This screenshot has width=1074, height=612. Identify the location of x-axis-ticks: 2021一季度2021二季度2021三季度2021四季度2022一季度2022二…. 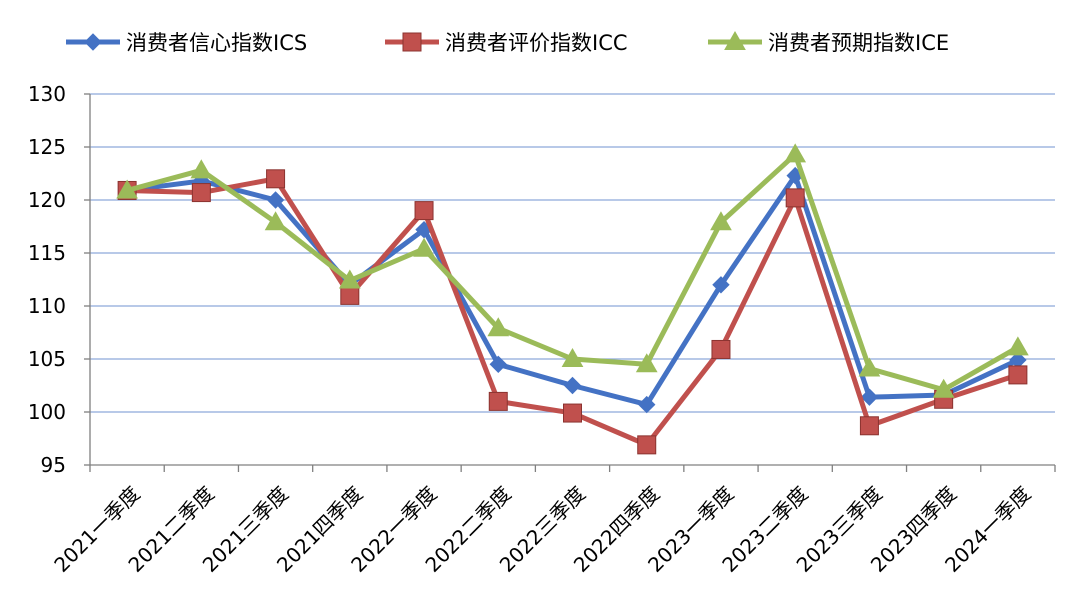
(542, 529).